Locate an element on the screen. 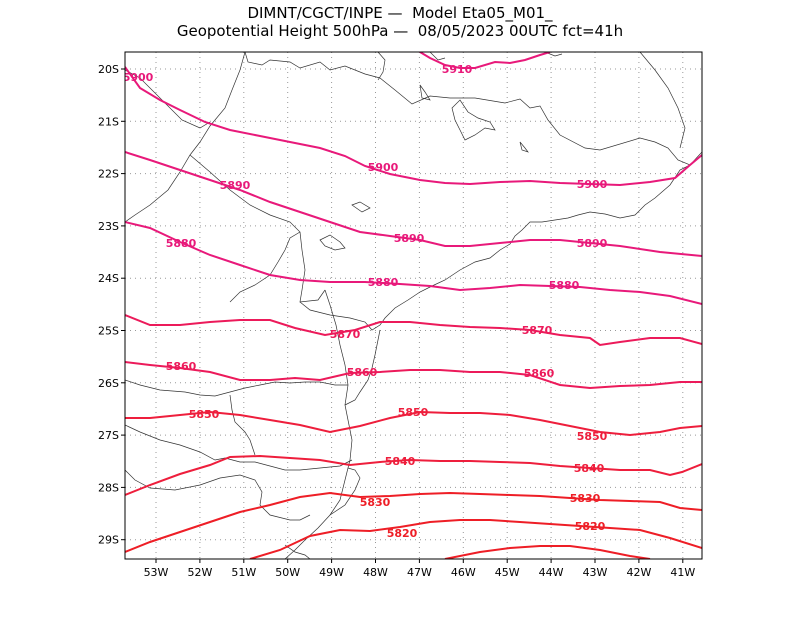 Image resolution: width=800 pixels, height=618 pixels. label-5890-west: 5890 is located at coordinates (235, 185).